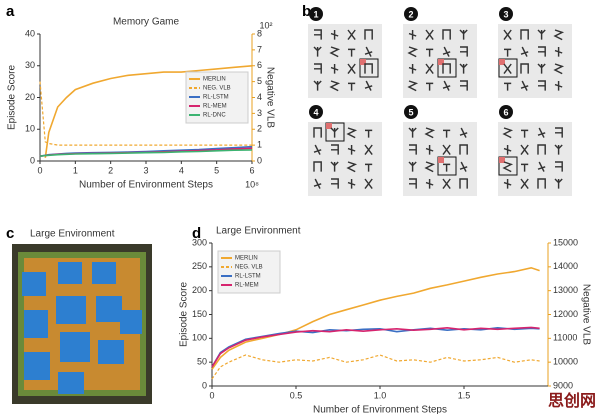 This screenshot has width=596, height=414. What do you see at coordinates (296, 395) in the screenshot?
I see `x-tick-label: 0.5` at bounding box center [296, 395].